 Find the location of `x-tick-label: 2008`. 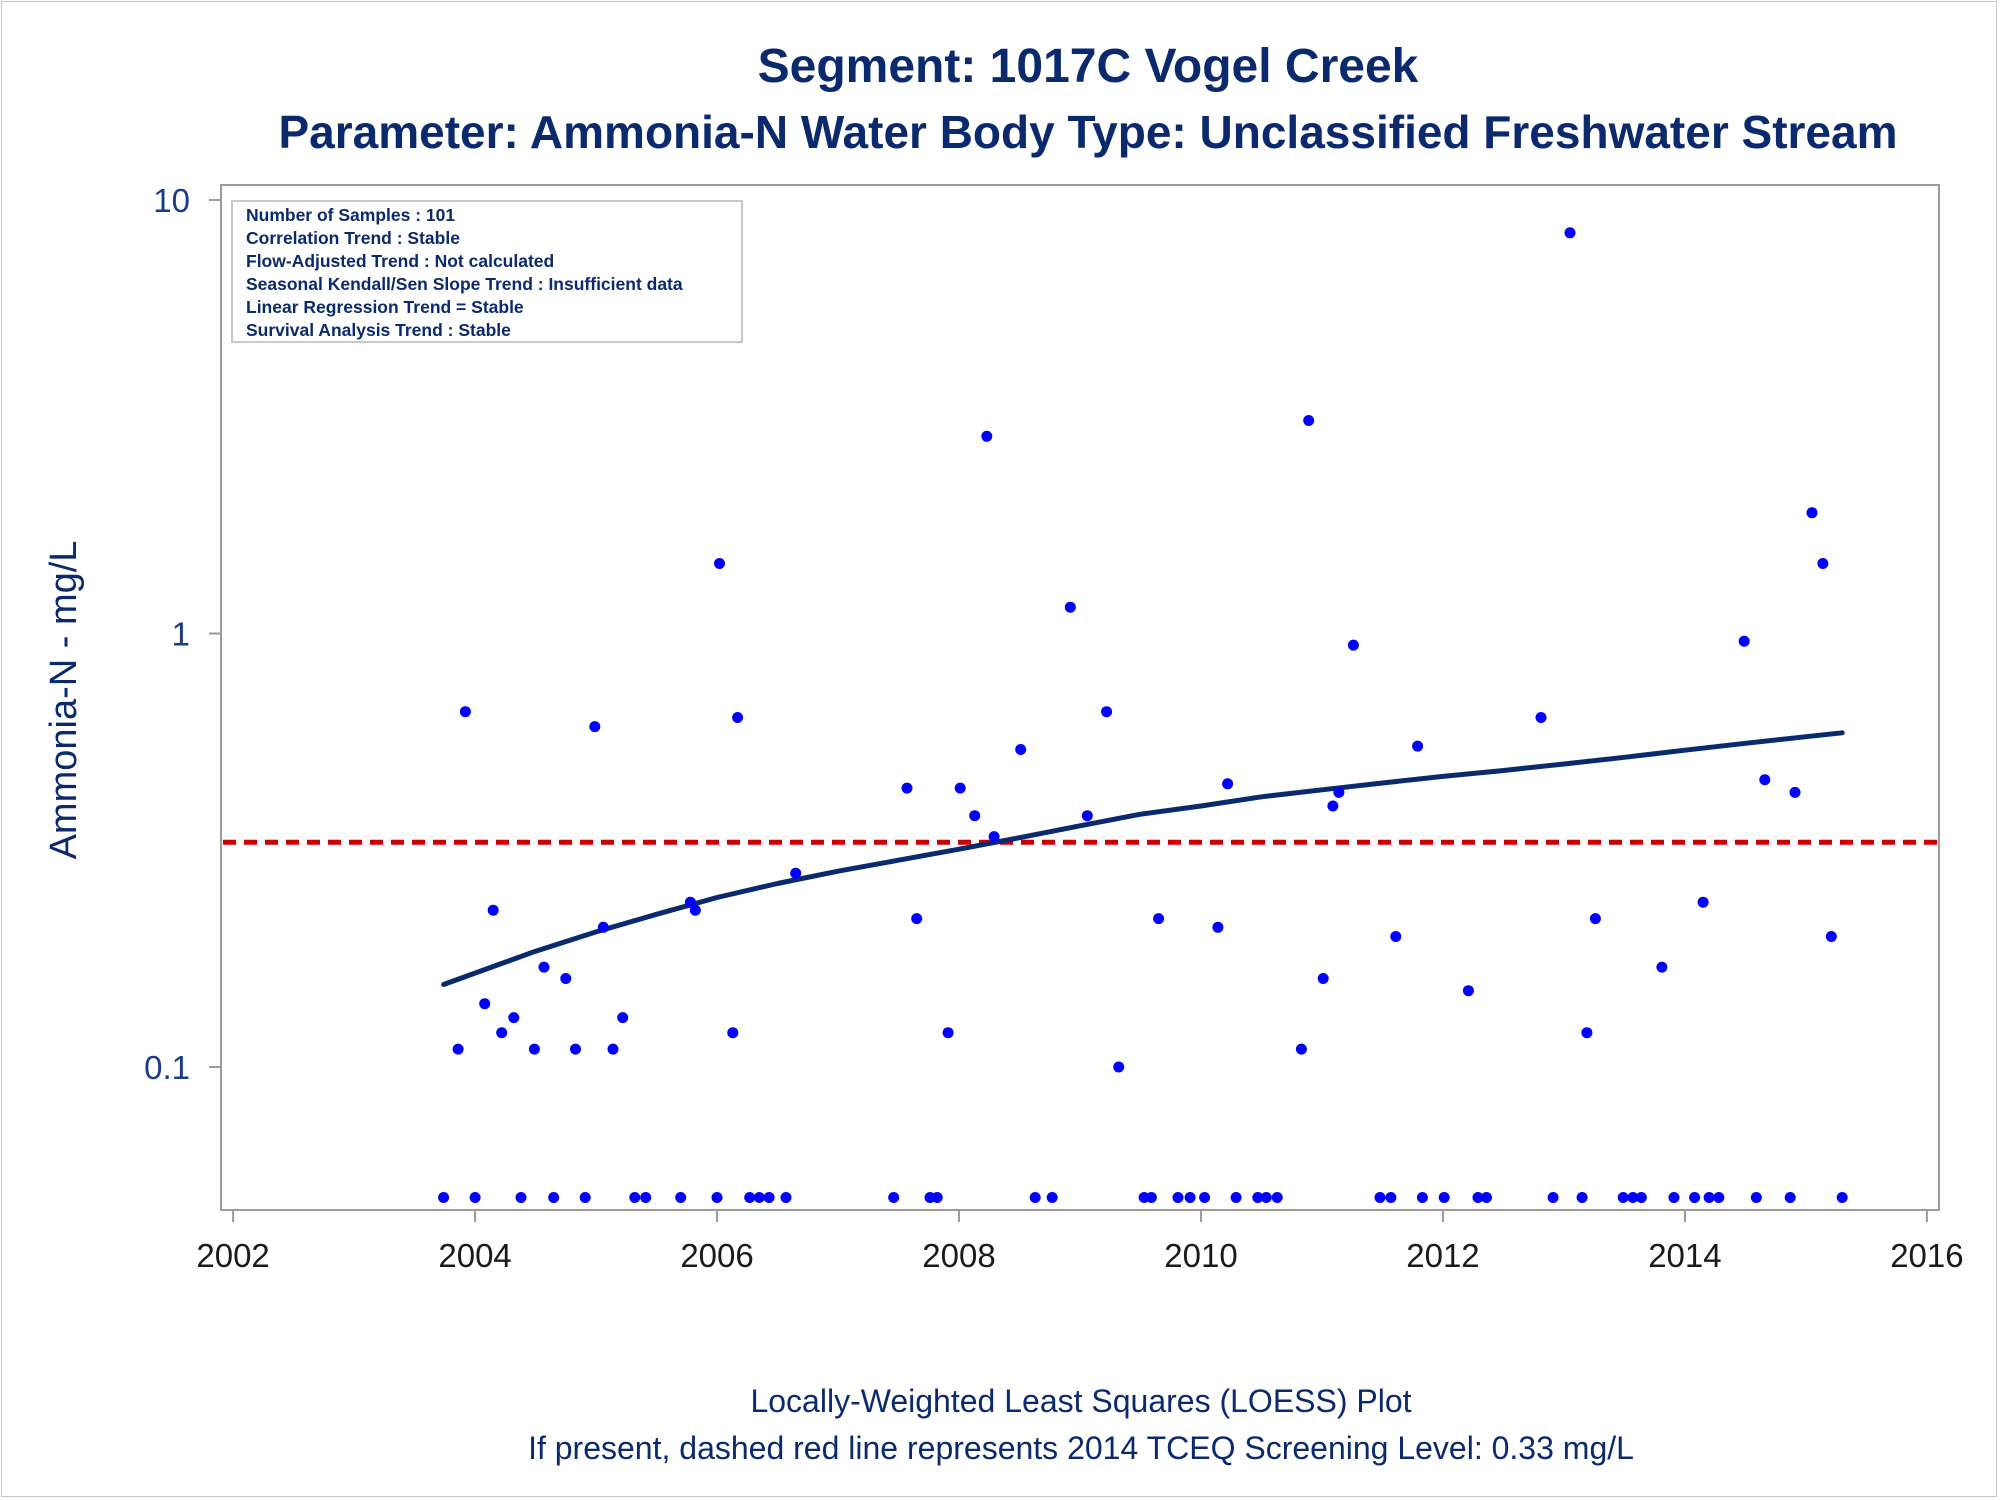

x-tick-label: 2008 is located at coordinates (958, 1255).